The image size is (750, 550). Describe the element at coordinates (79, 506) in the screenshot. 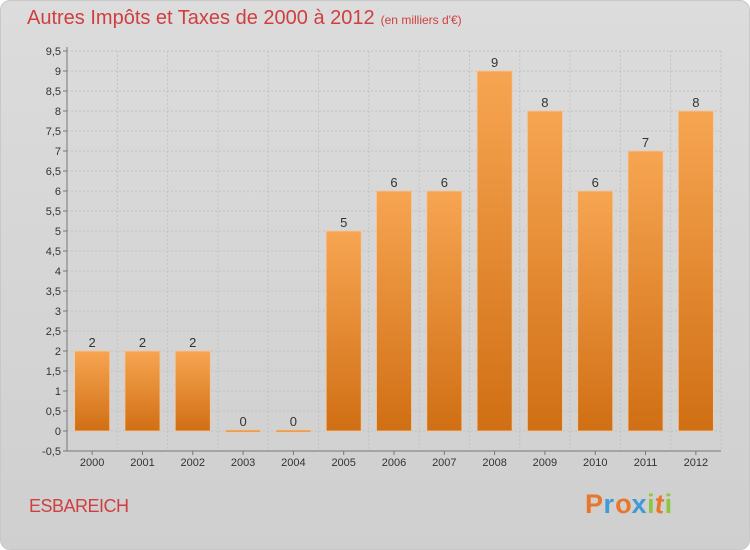

I see `place-name: ESBAREICH` at that location.